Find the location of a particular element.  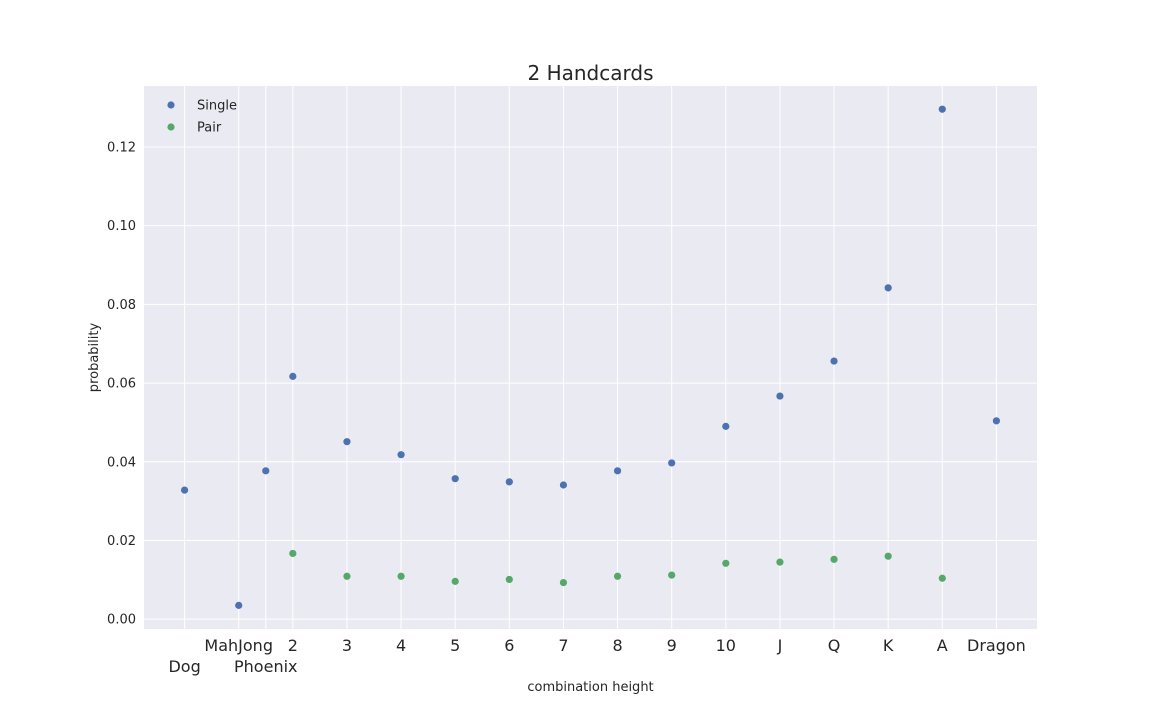

y-tick-label: 0.06 is located at coordinates (121, 384).